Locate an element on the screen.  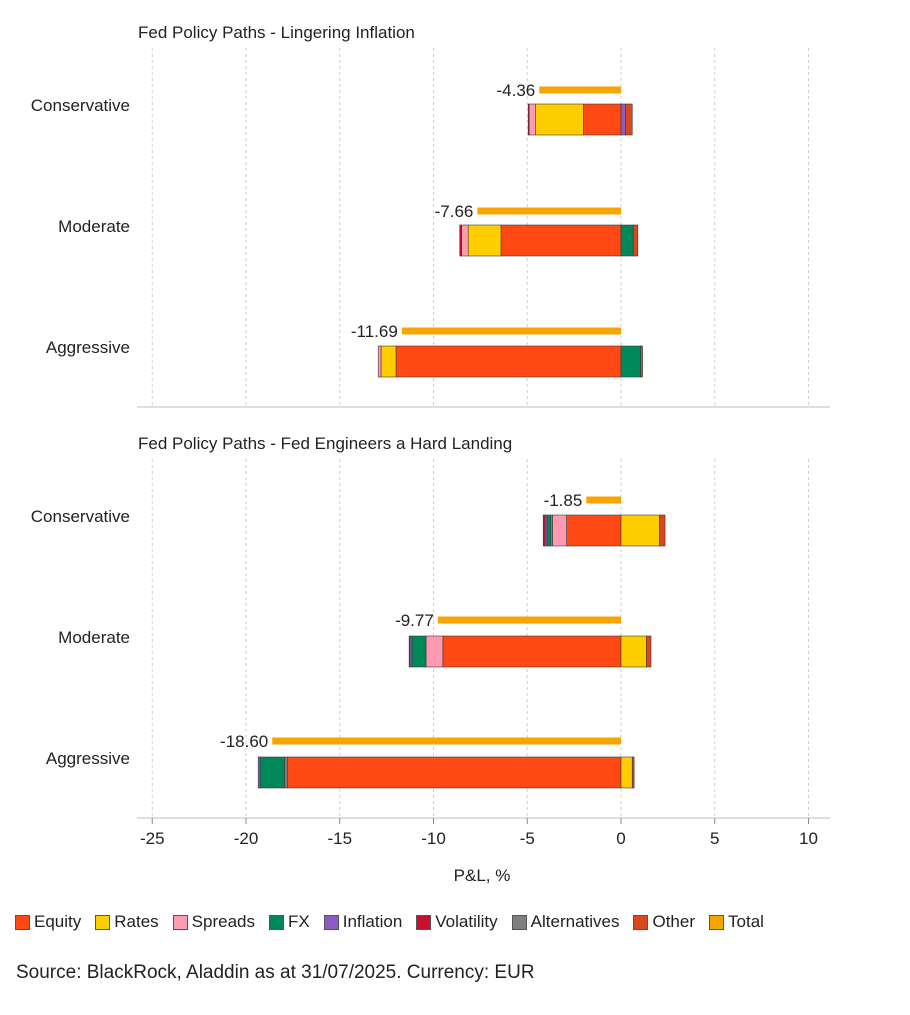
legend-item-total: Total is located at coordinates (736, 922).